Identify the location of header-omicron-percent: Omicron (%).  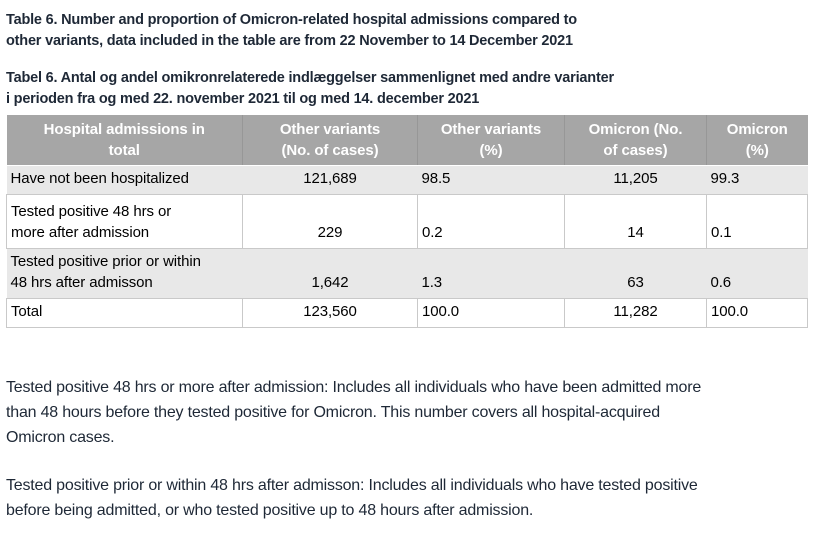
(757, 140).